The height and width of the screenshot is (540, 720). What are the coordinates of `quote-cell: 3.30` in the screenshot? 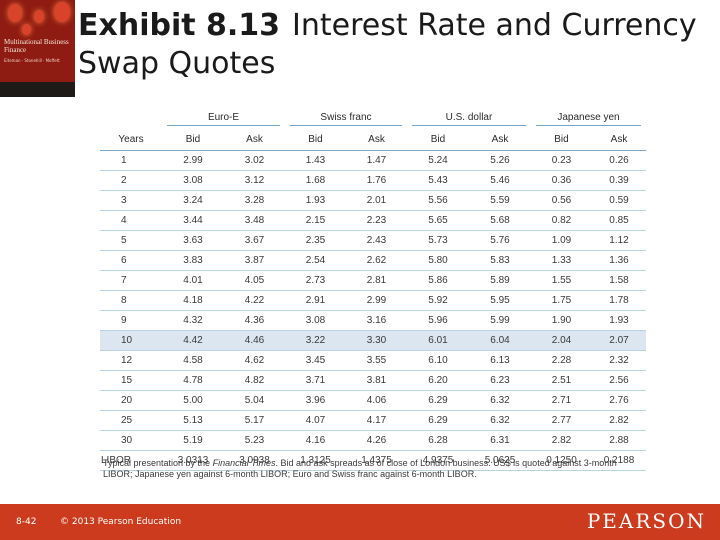 It's located at (376, 340).